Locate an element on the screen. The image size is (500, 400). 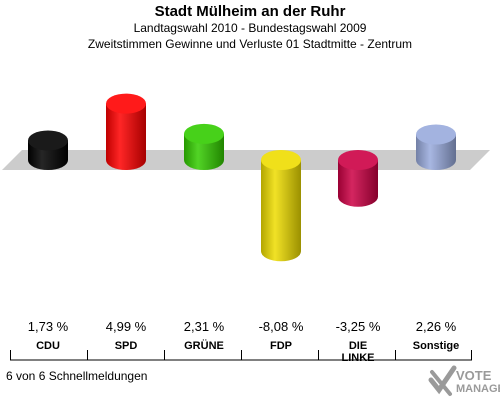
logo-text-manager: MANAGER is located at coordinates (478, 389).